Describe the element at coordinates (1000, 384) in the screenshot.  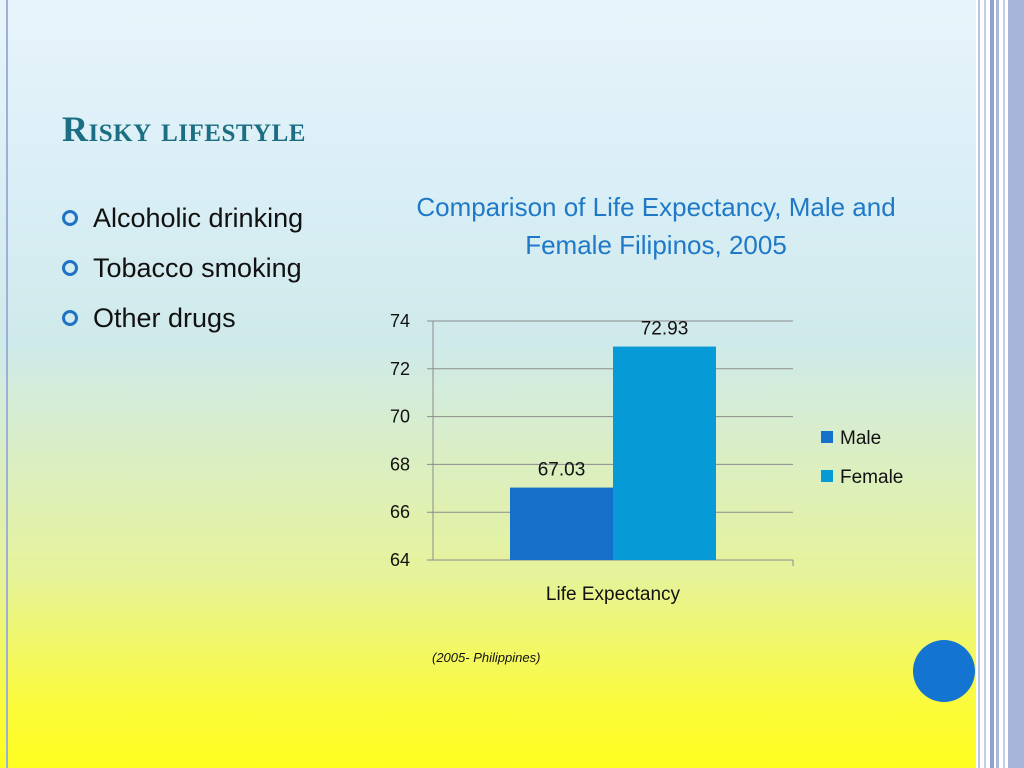
I see `right-decorative-bars` at that location.